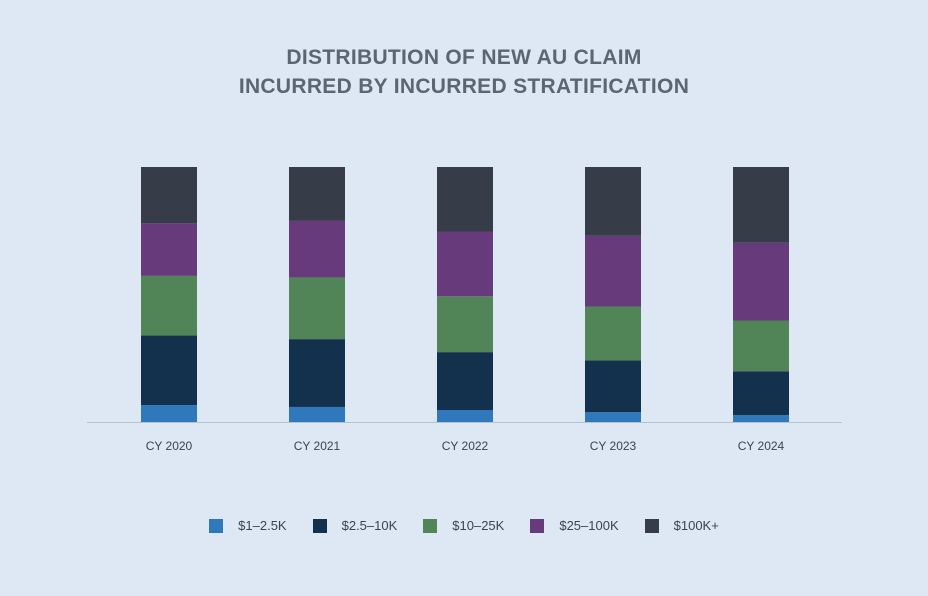 The width and height of the screenshot is (928, 596). I want to click on bar-cy-2021-2-5-10k, so click(317, 373).